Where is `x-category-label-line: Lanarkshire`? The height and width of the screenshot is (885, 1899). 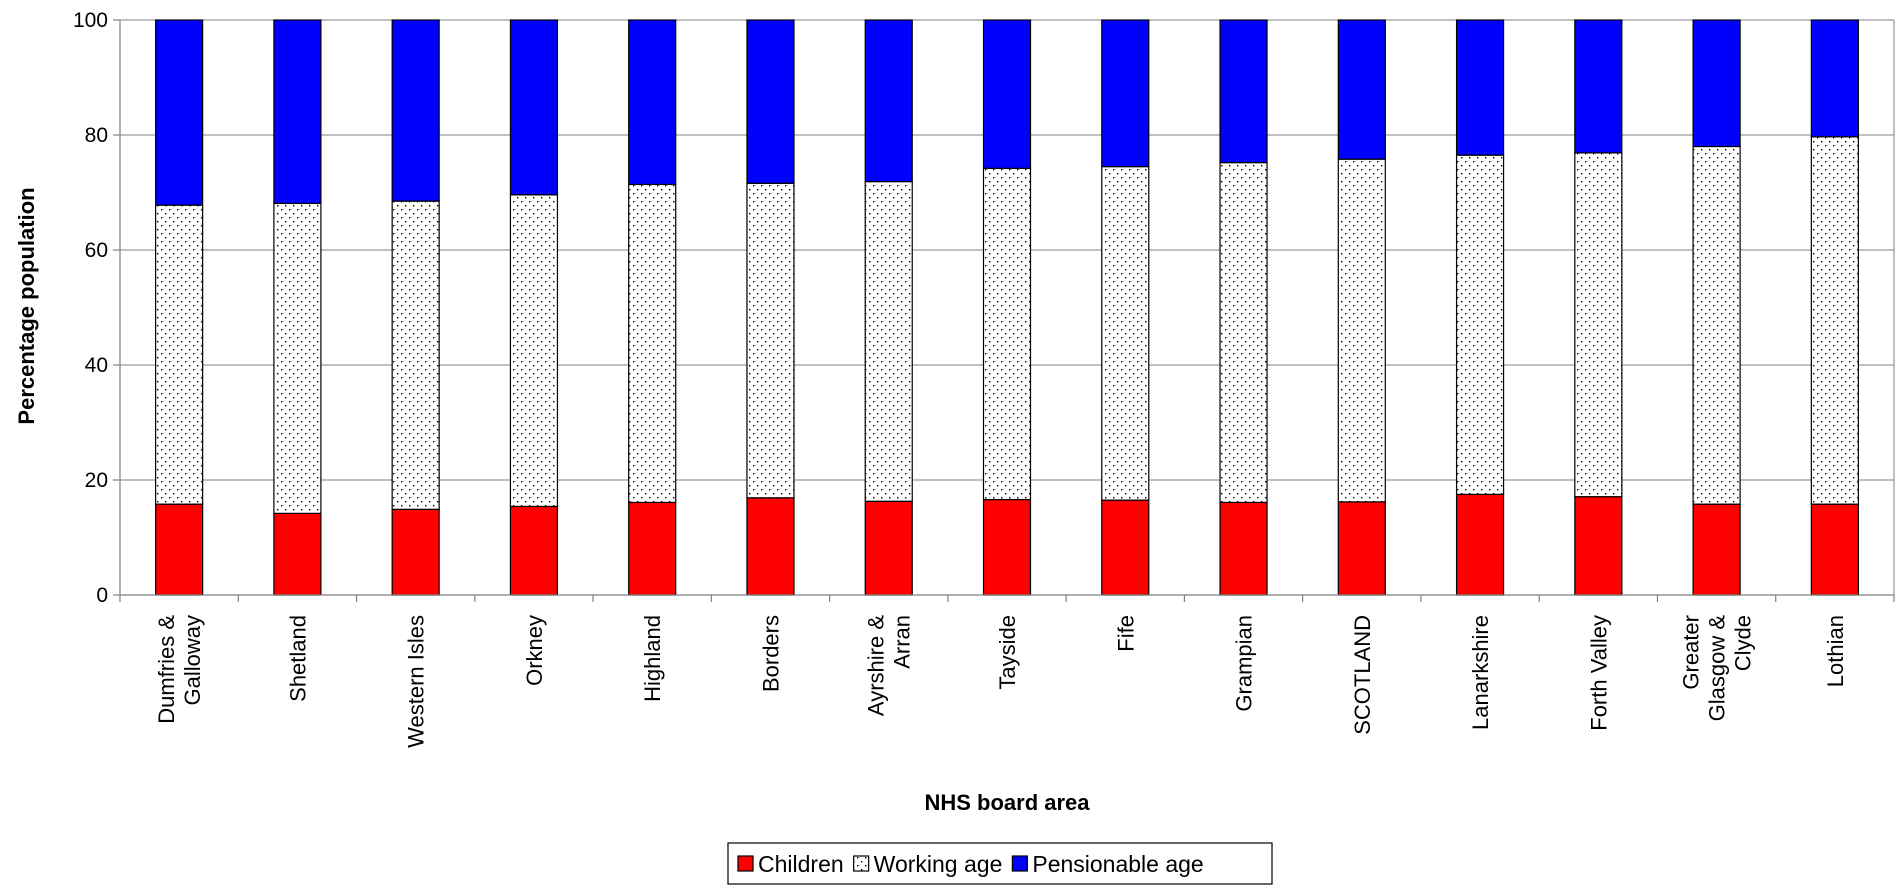
x-category-label-line: Lanarkshire is located at coordinates (1480, 672).